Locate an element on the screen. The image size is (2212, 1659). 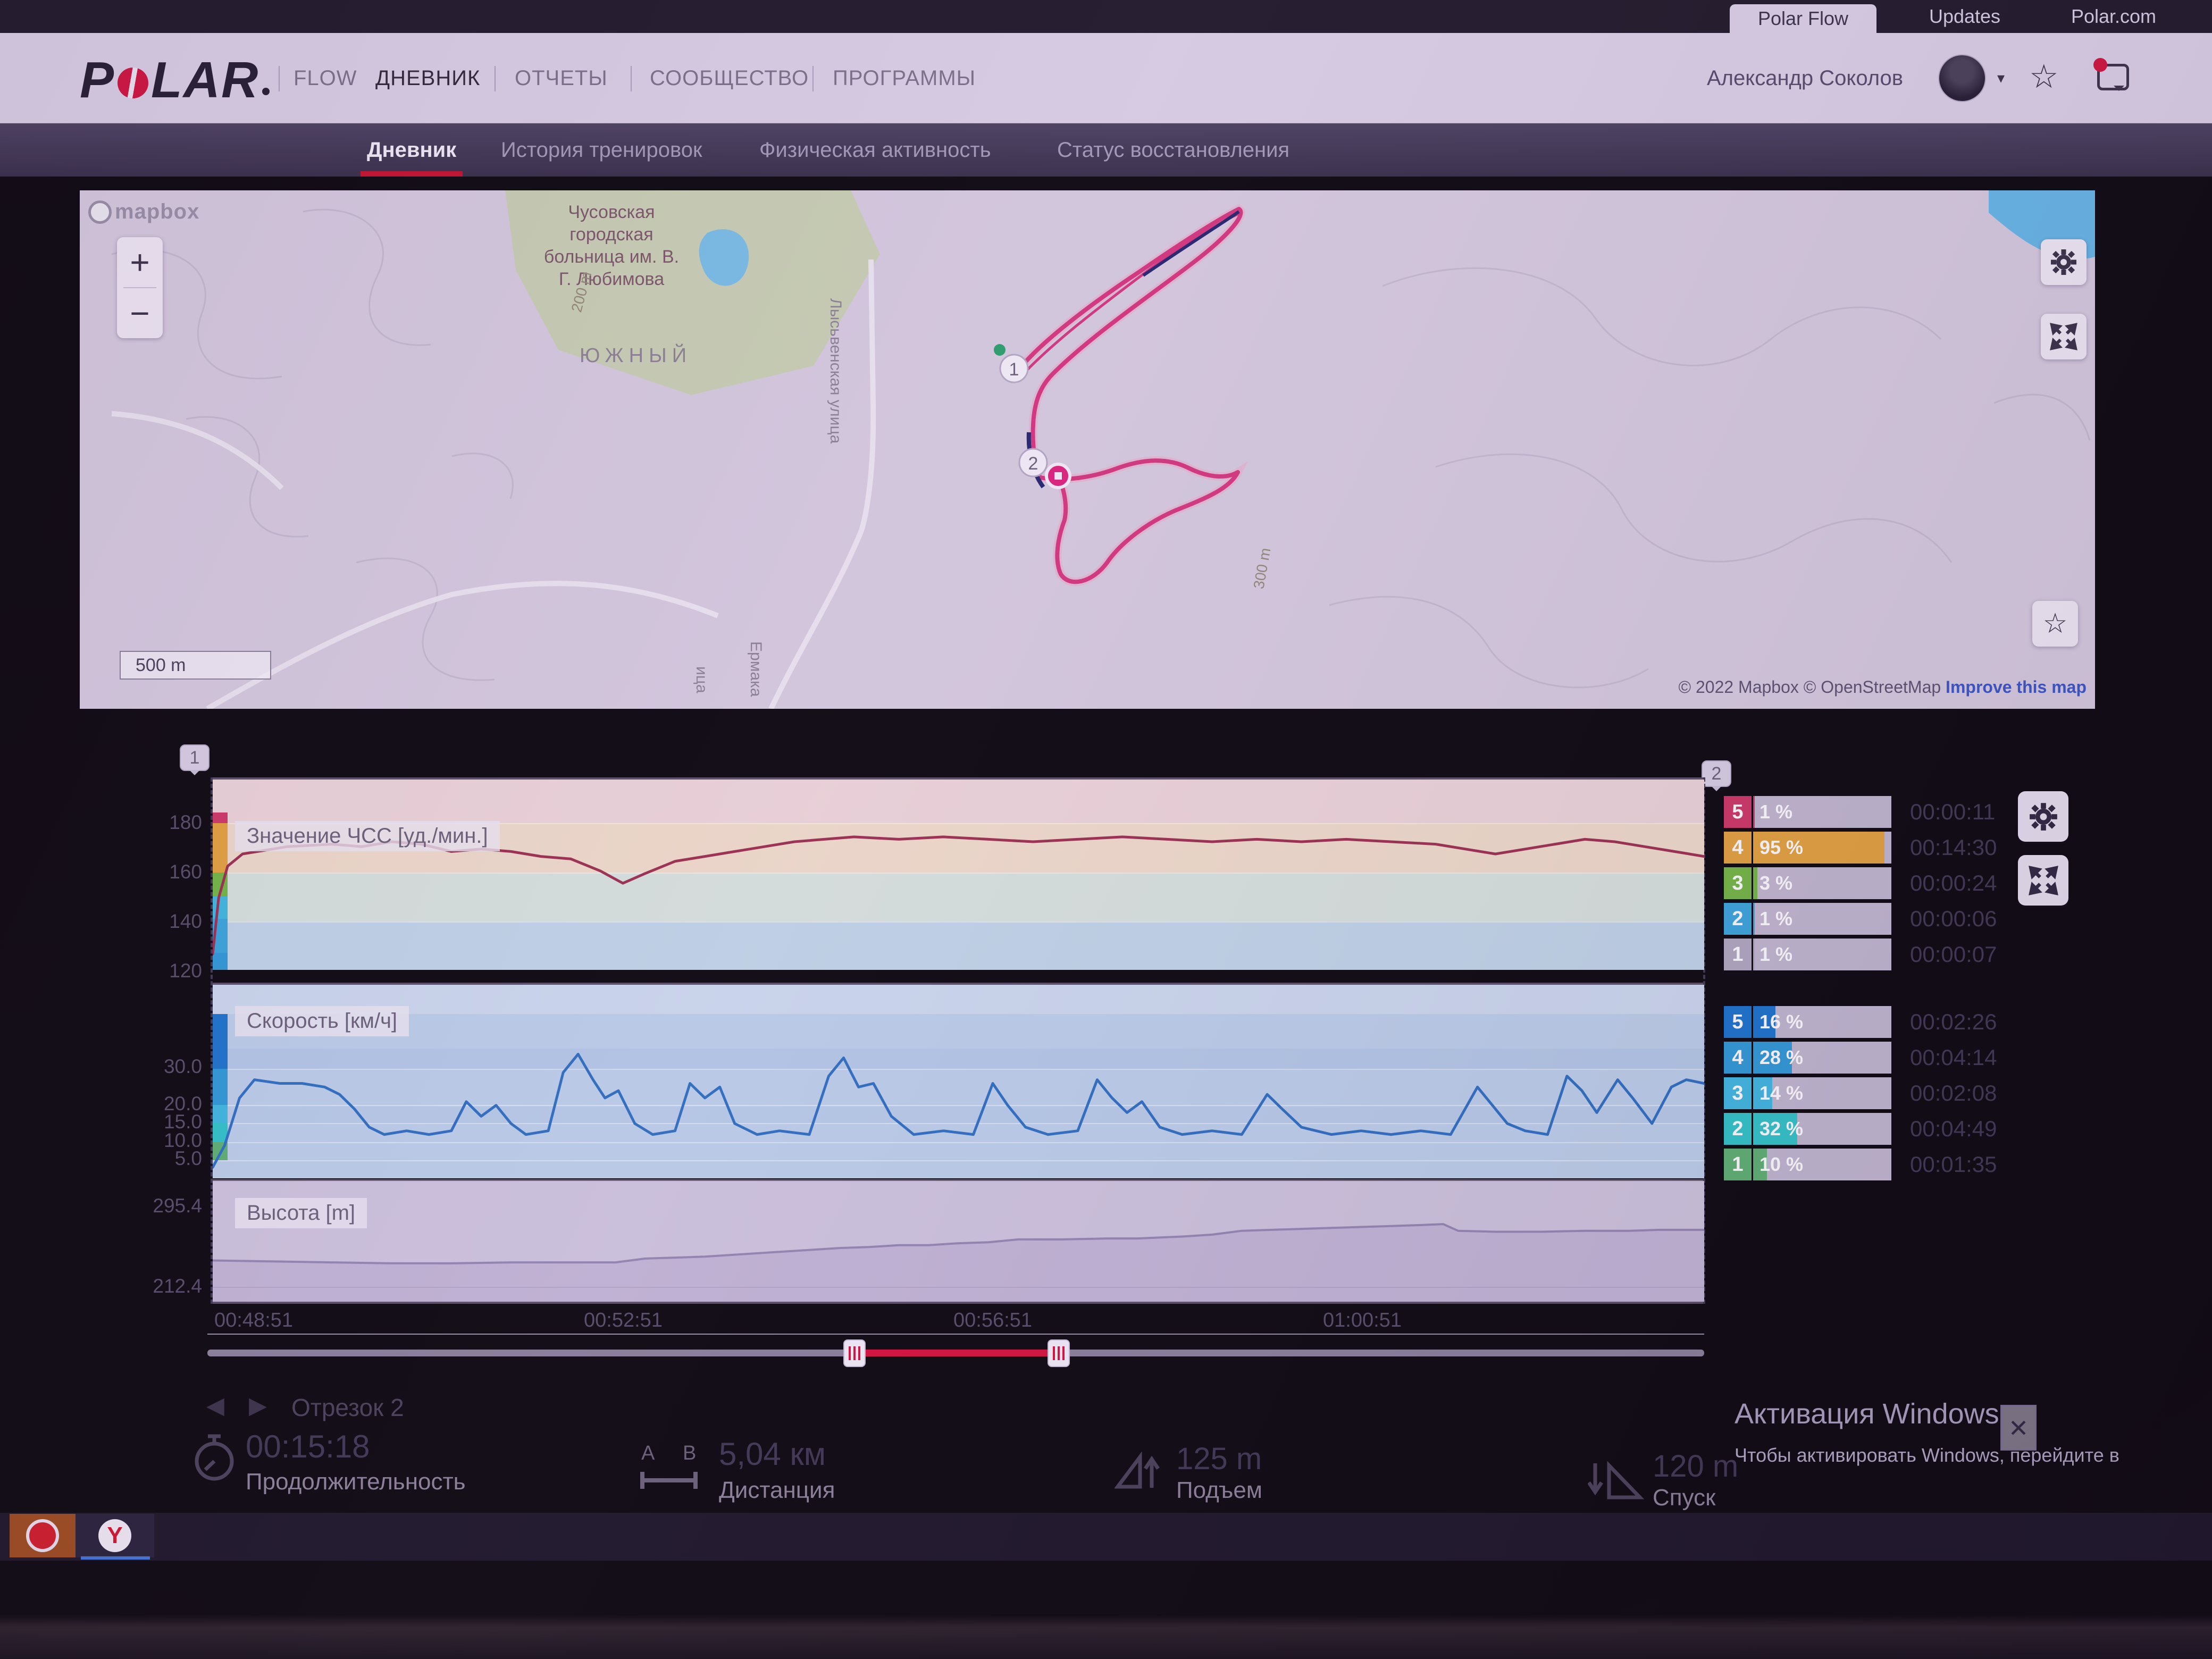
mapbox-wordmark: mapbox is located at coordinates (157, 211).